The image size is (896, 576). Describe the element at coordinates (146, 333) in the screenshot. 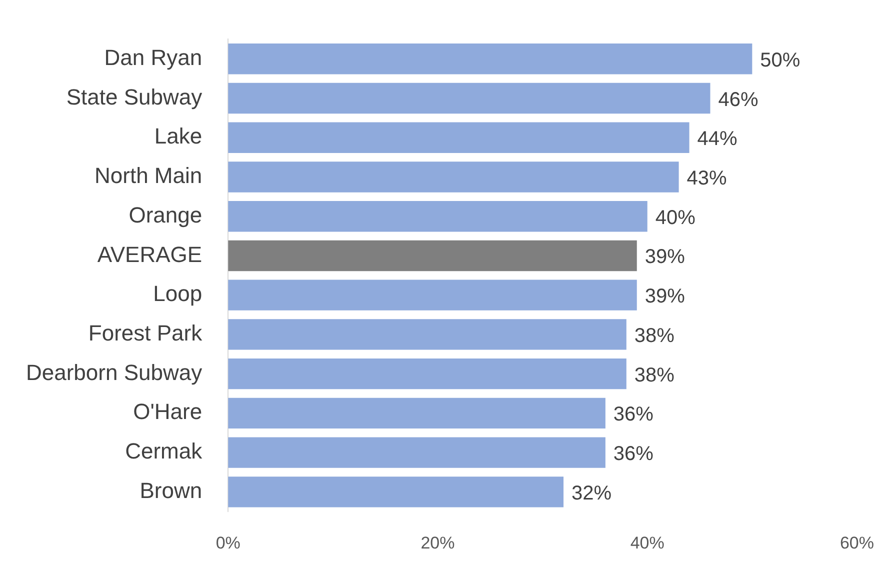

I see `y-tick-label: Forest Park` at that location.